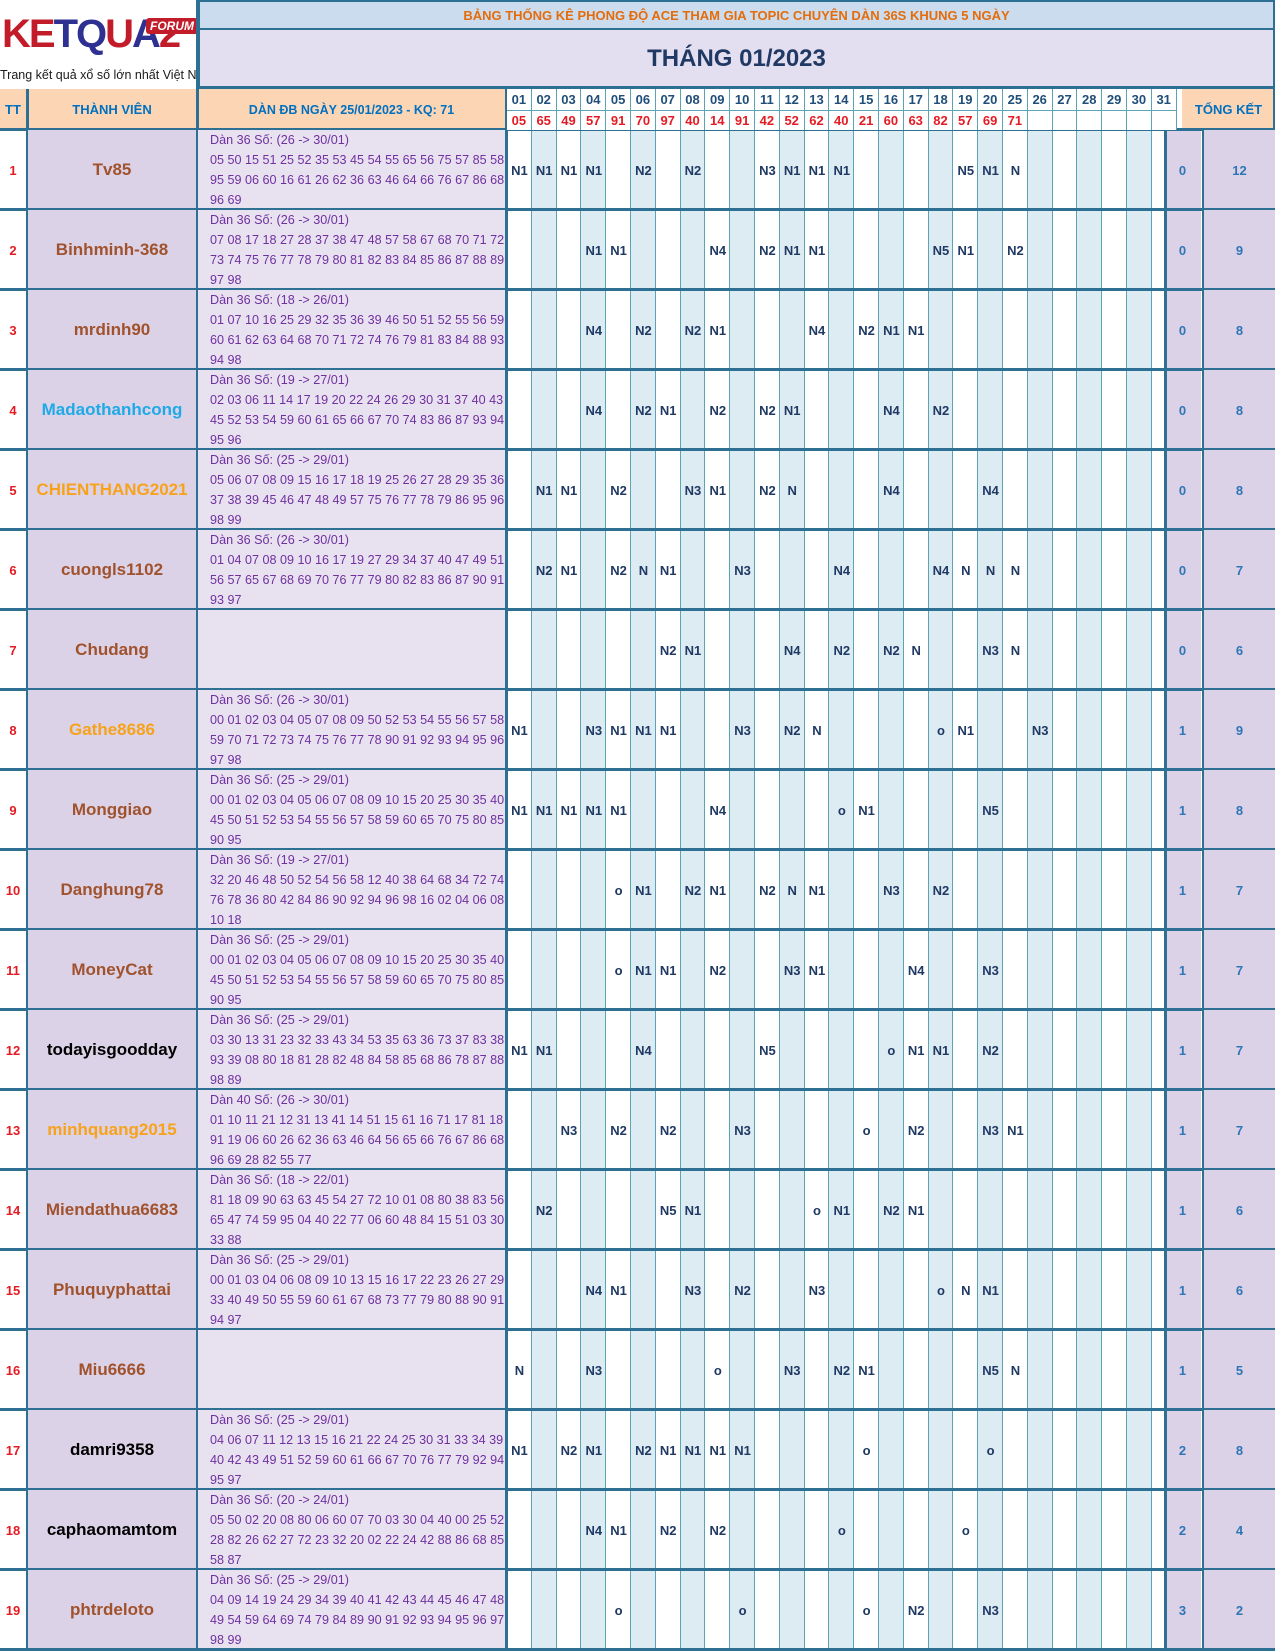  What do you see at coordinates (112, 730) in the screenshot?
I see `member-name: Gathe8686` at bounding box center [112, 730].